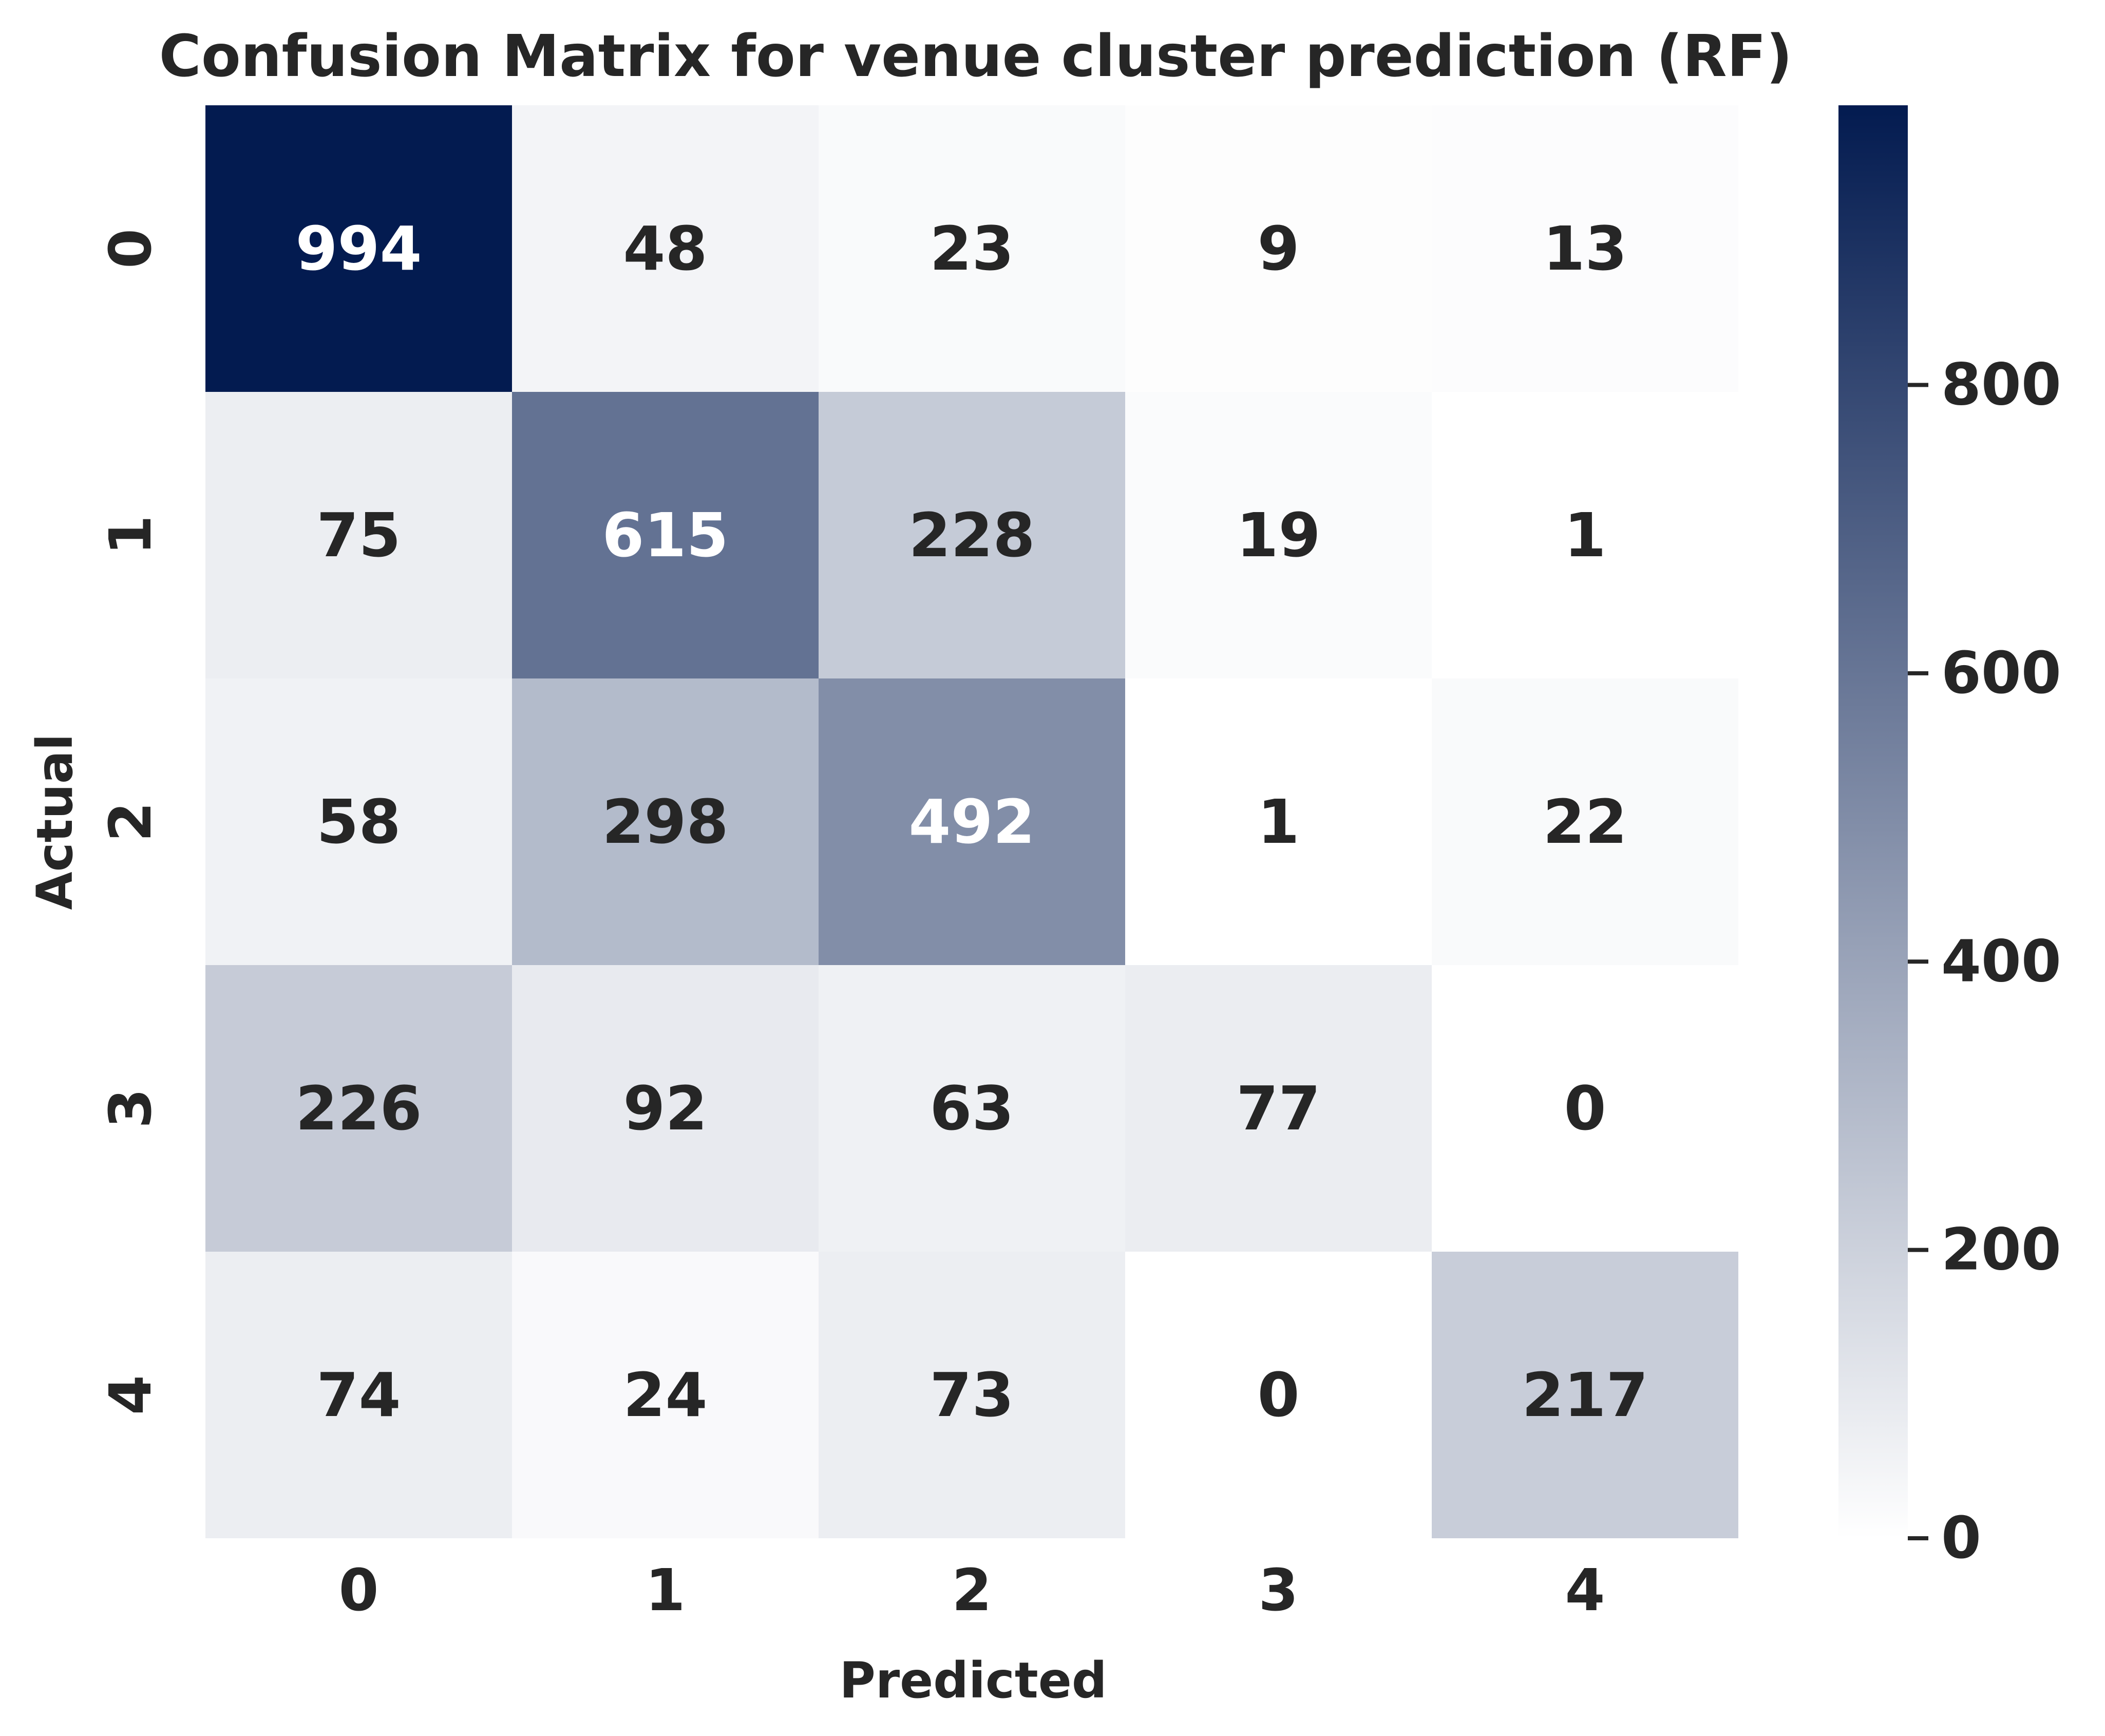 This screenshot has height=1736, width=2105. I want to click on cell-value-r4-c2: 73, so click(972, 1395).